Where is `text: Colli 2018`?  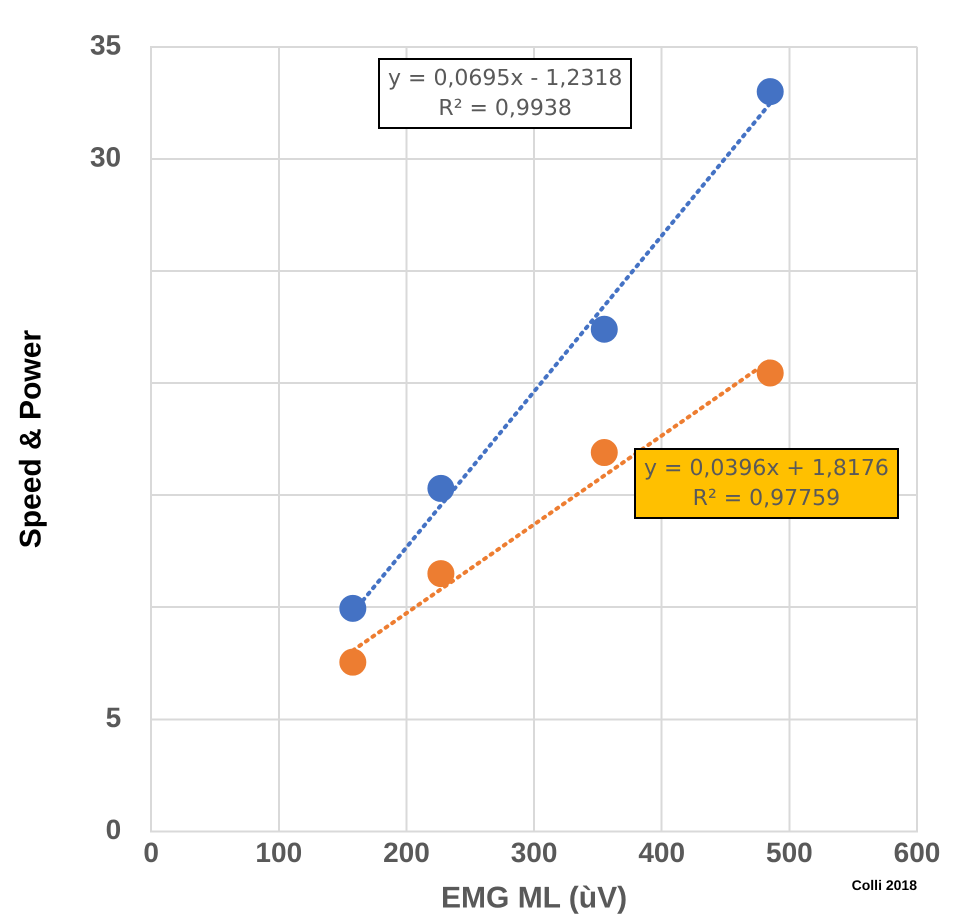
text: Colli 2018 is located at coordinates (884, 885).